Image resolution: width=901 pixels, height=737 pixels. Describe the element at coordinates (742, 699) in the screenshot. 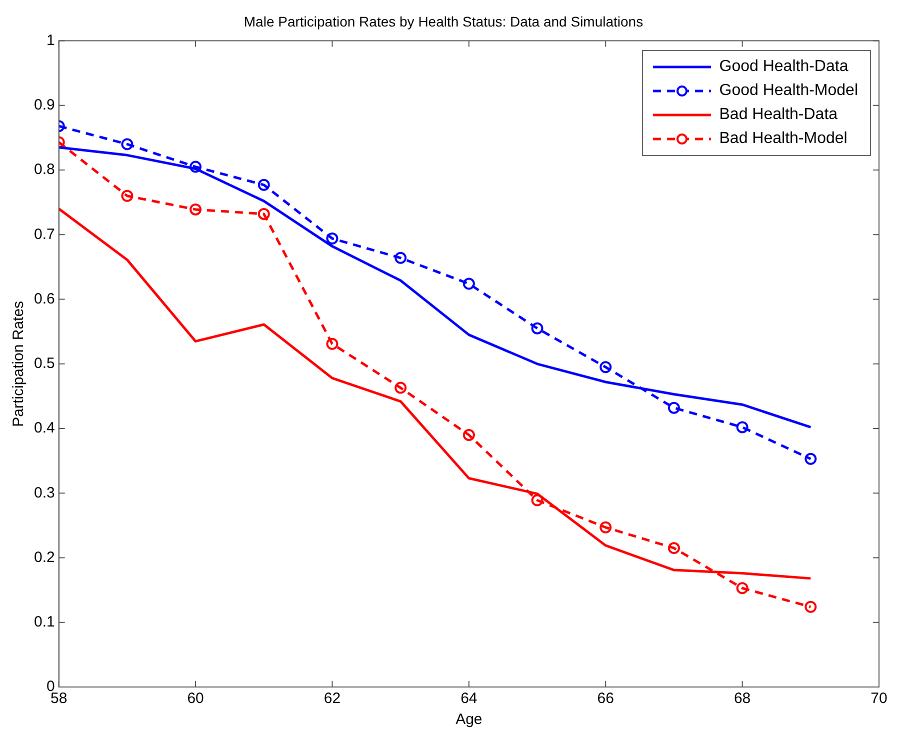

I see `x-tick-label: 68` at that location.